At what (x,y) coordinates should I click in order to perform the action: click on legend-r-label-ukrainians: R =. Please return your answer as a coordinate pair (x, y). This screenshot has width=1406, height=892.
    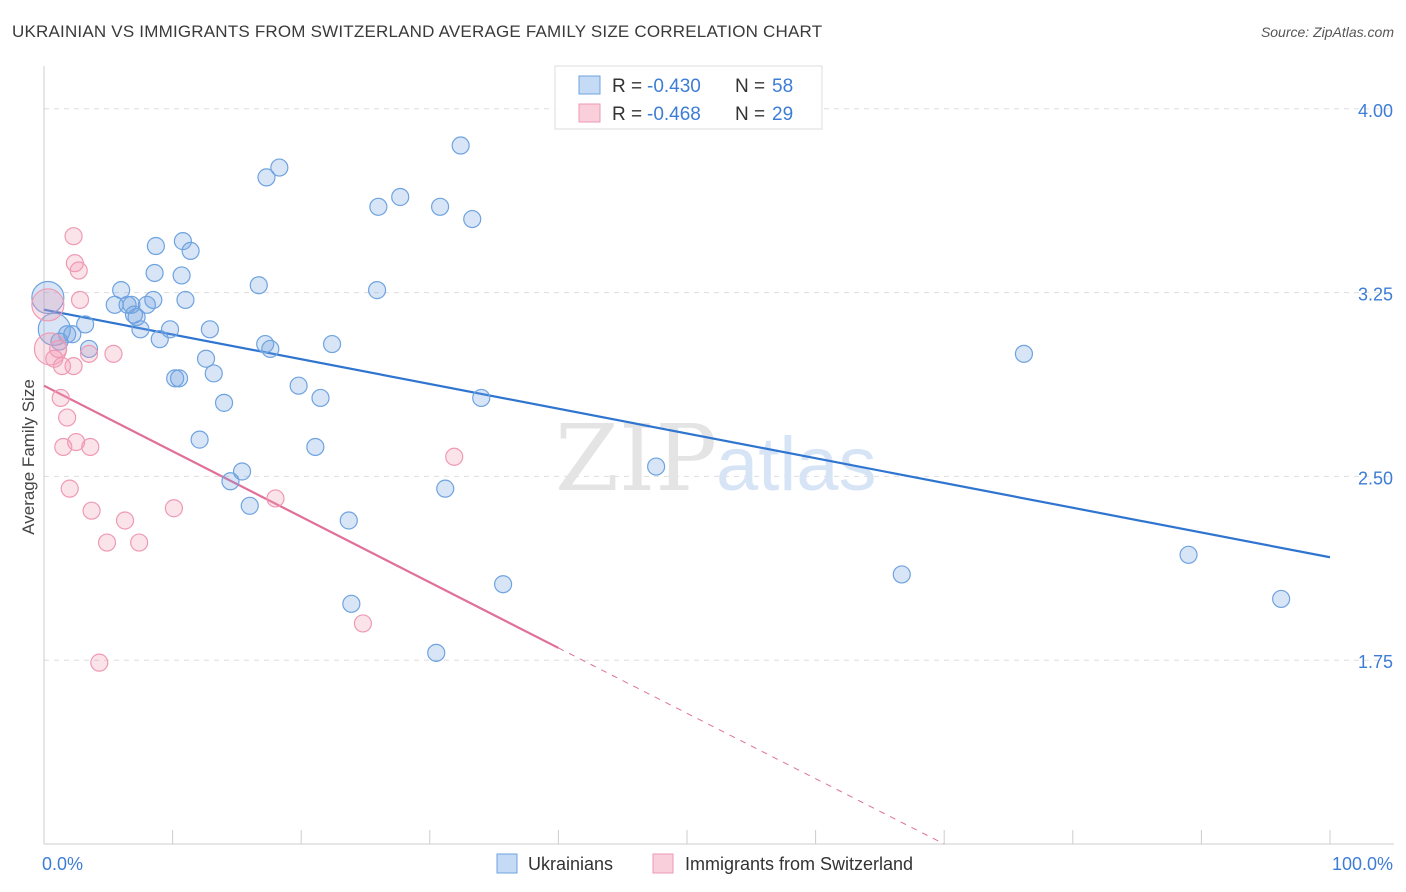
    Looking at the image, I should click on (627, 86).